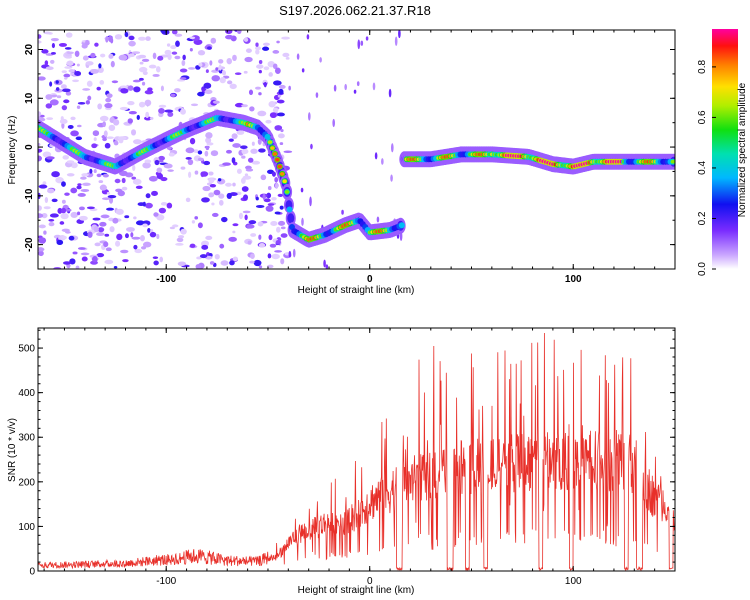 The image size is (750, 600). I want to click on snr-y-tick-label: 0, so click(32, 572).